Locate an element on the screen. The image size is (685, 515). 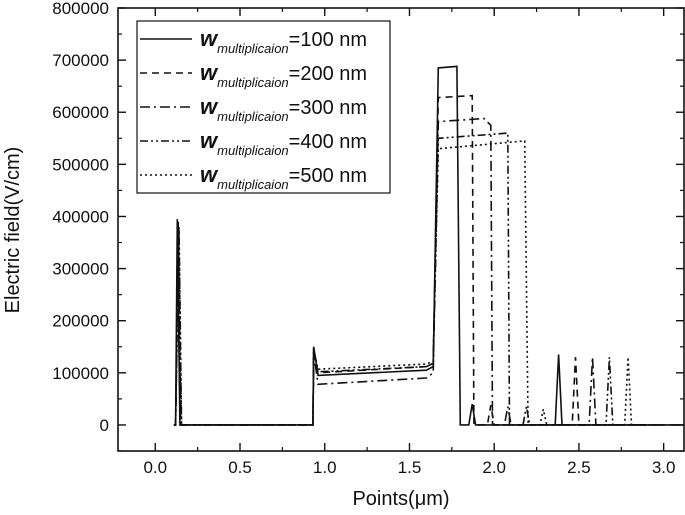
x-axis-label: Points(μm) is located at coordinates (400, 499).